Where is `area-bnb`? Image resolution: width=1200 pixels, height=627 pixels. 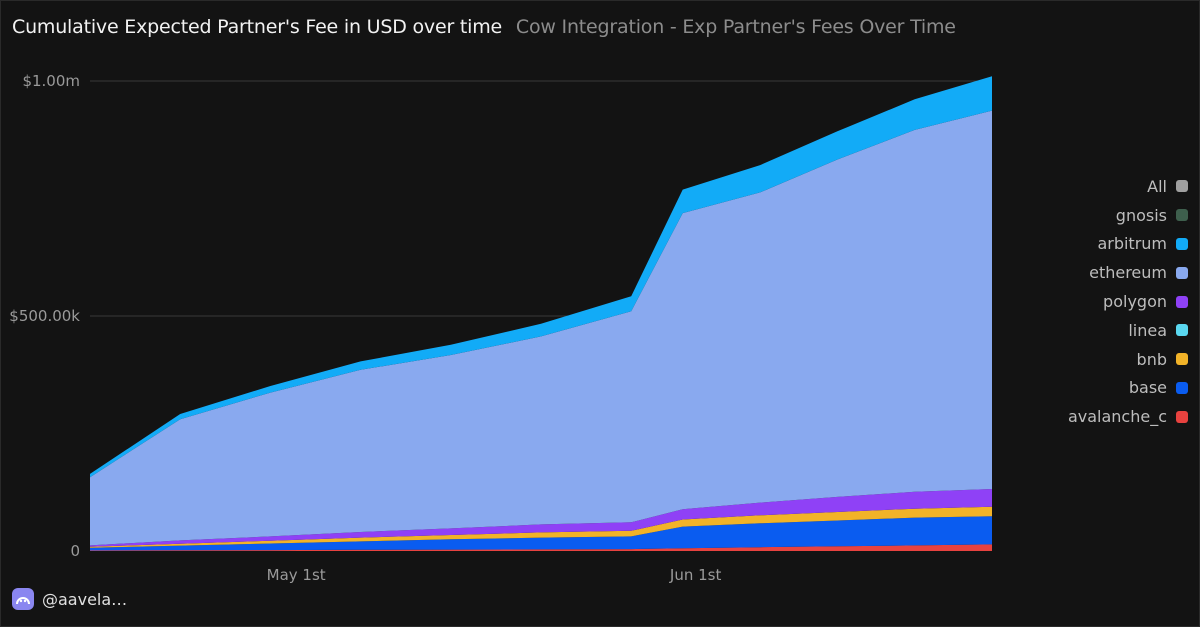
area-bnb is located at coordinates (541, 527).